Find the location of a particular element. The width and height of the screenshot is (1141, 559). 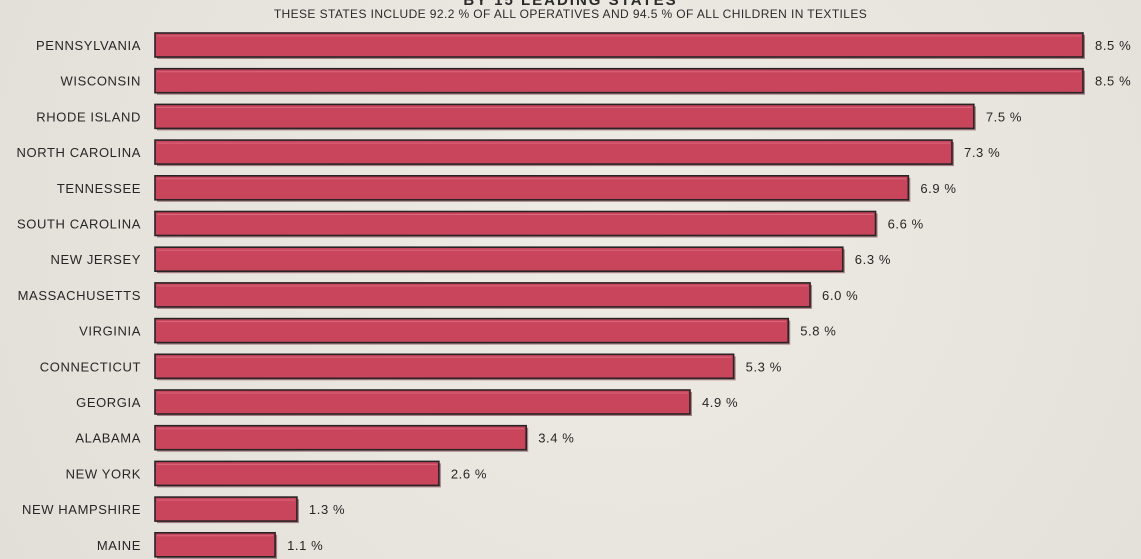

category-label: CONNECTICUT is located at coordinates (90, 366).